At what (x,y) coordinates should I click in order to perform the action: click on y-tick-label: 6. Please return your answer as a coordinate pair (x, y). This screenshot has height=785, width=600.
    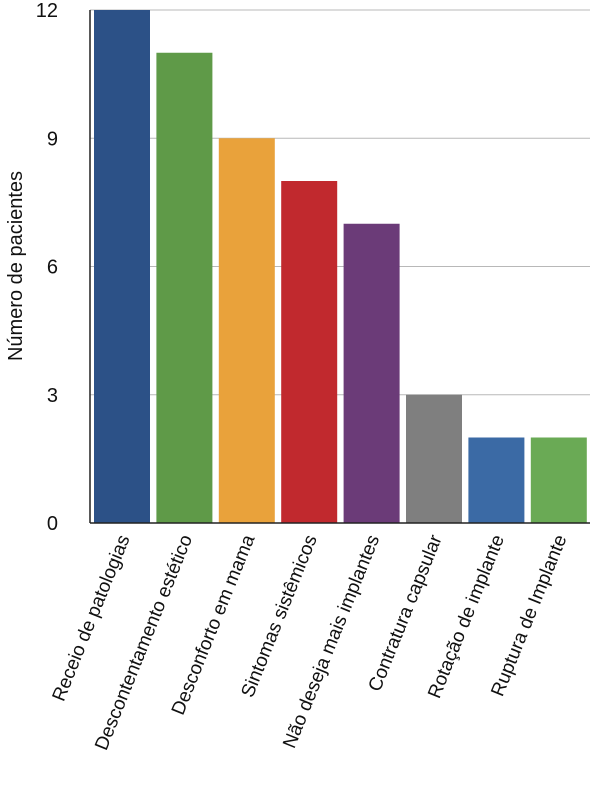
    Looking at the image, I should click on (52, 268).